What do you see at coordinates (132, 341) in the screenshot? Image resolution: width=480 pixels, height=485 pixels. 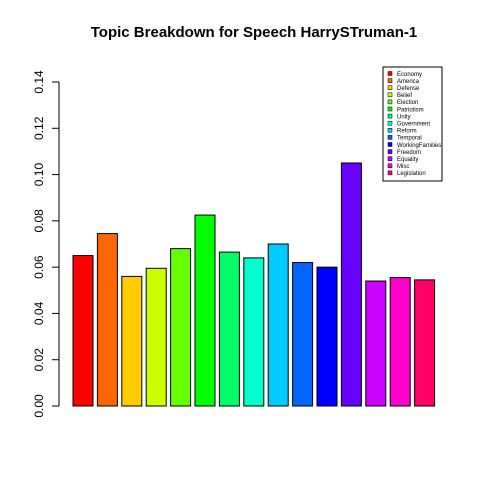 I see `bar-defense` at bounding box center [132, 341].